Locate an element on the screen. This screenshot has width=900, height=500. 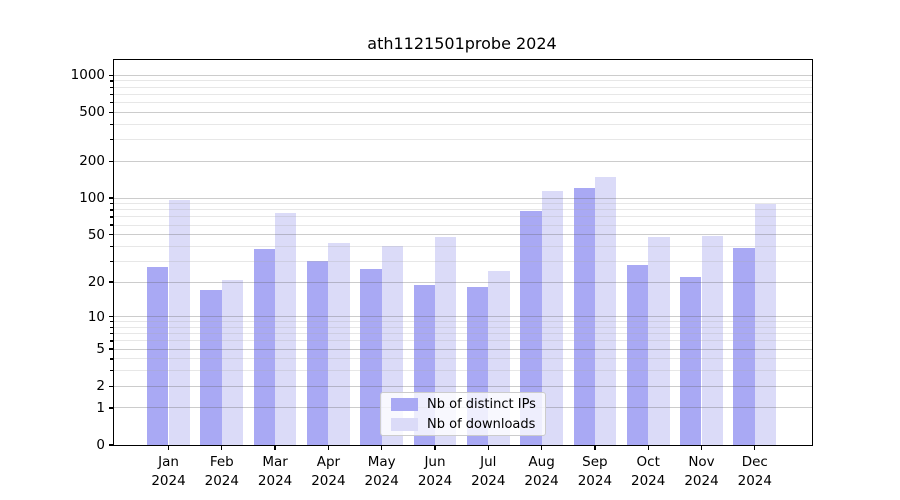
y-tick-label: 10 is located at coordinates (96, 316).